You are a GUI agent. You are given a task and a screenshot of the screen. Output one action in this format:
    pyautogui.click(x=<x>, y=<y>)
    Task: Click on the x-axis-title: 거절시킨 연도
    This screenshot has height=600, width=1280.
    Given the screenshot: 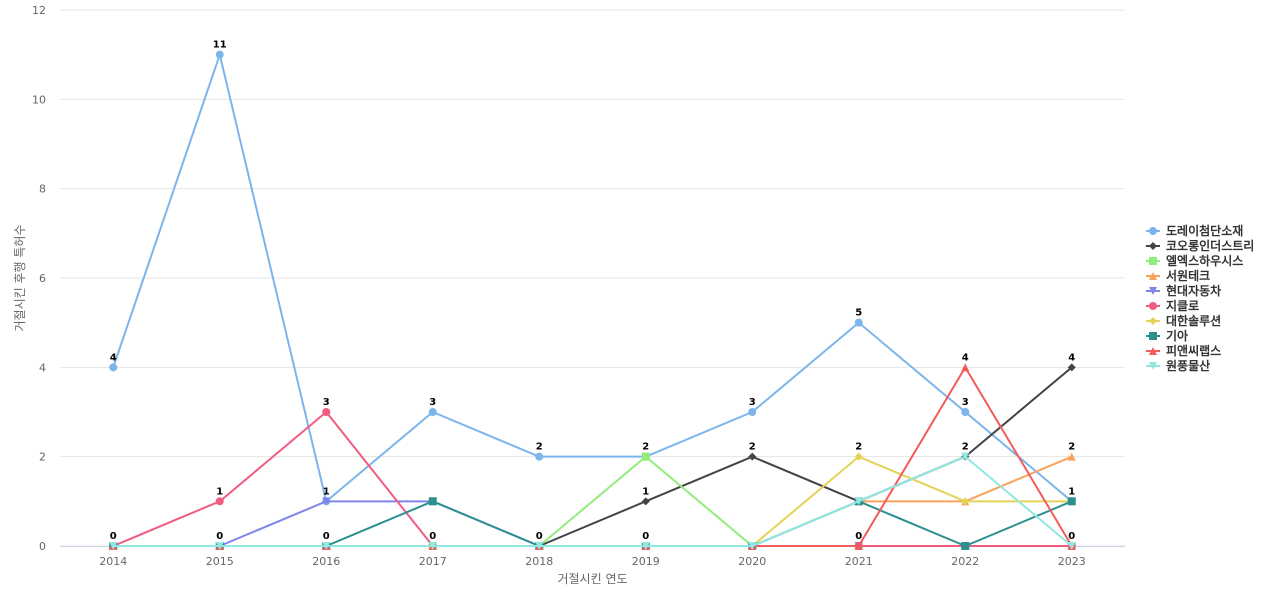 What is the action you would take?
    pyautogui.click(x=592, y=579)
    